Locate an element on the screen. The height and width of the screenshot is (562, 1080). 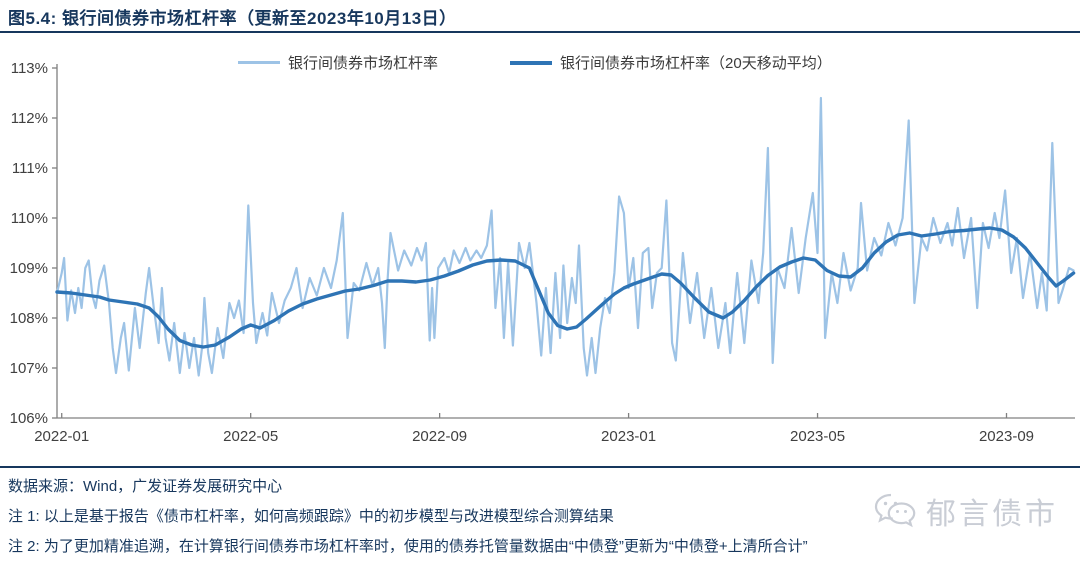
footer-divider is located at coordinates (540, 467).